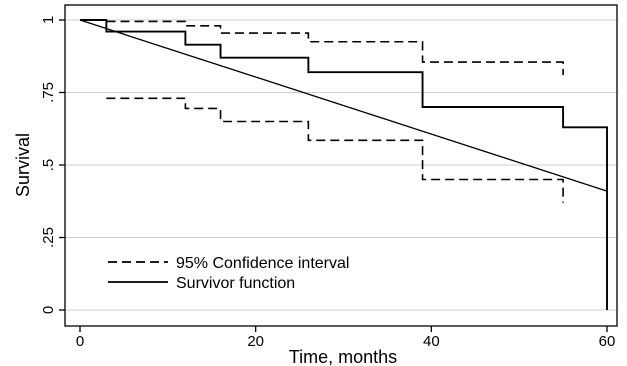 The image size is (627, 366). Describe the element at coordinates (48, 310) in the screenshot. I see `y-tick-label: 0` at that location.